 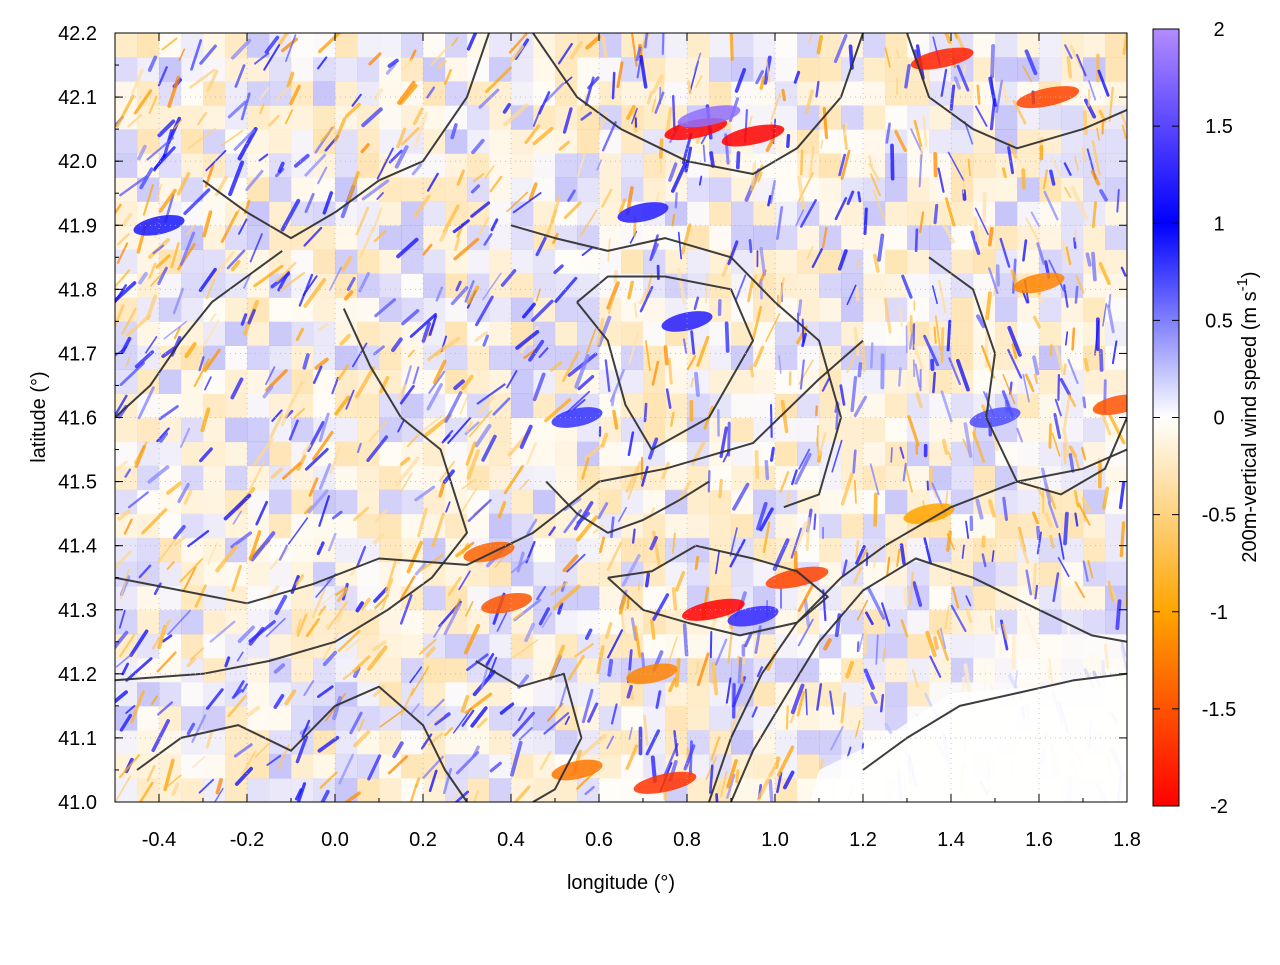 What do you see at coordinates (1247, 416) in the screenshot?
I see `colorbar-label: 200m-vertical wind speed (m s-1)` at bounding box center [1247, 416].